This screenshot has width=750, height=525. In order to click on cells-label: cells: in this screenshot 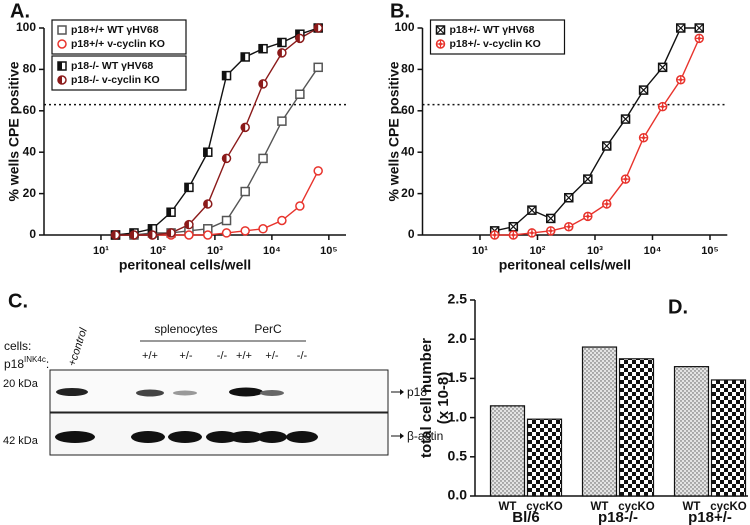, I will do `click(17, 346)`.